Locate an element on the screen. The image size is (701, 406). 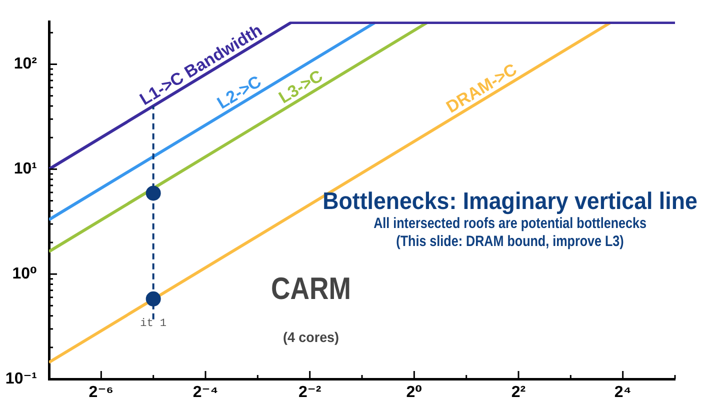
annotation: All intersected roofs are potential bottlenecks is located at coordinates (510, 223).